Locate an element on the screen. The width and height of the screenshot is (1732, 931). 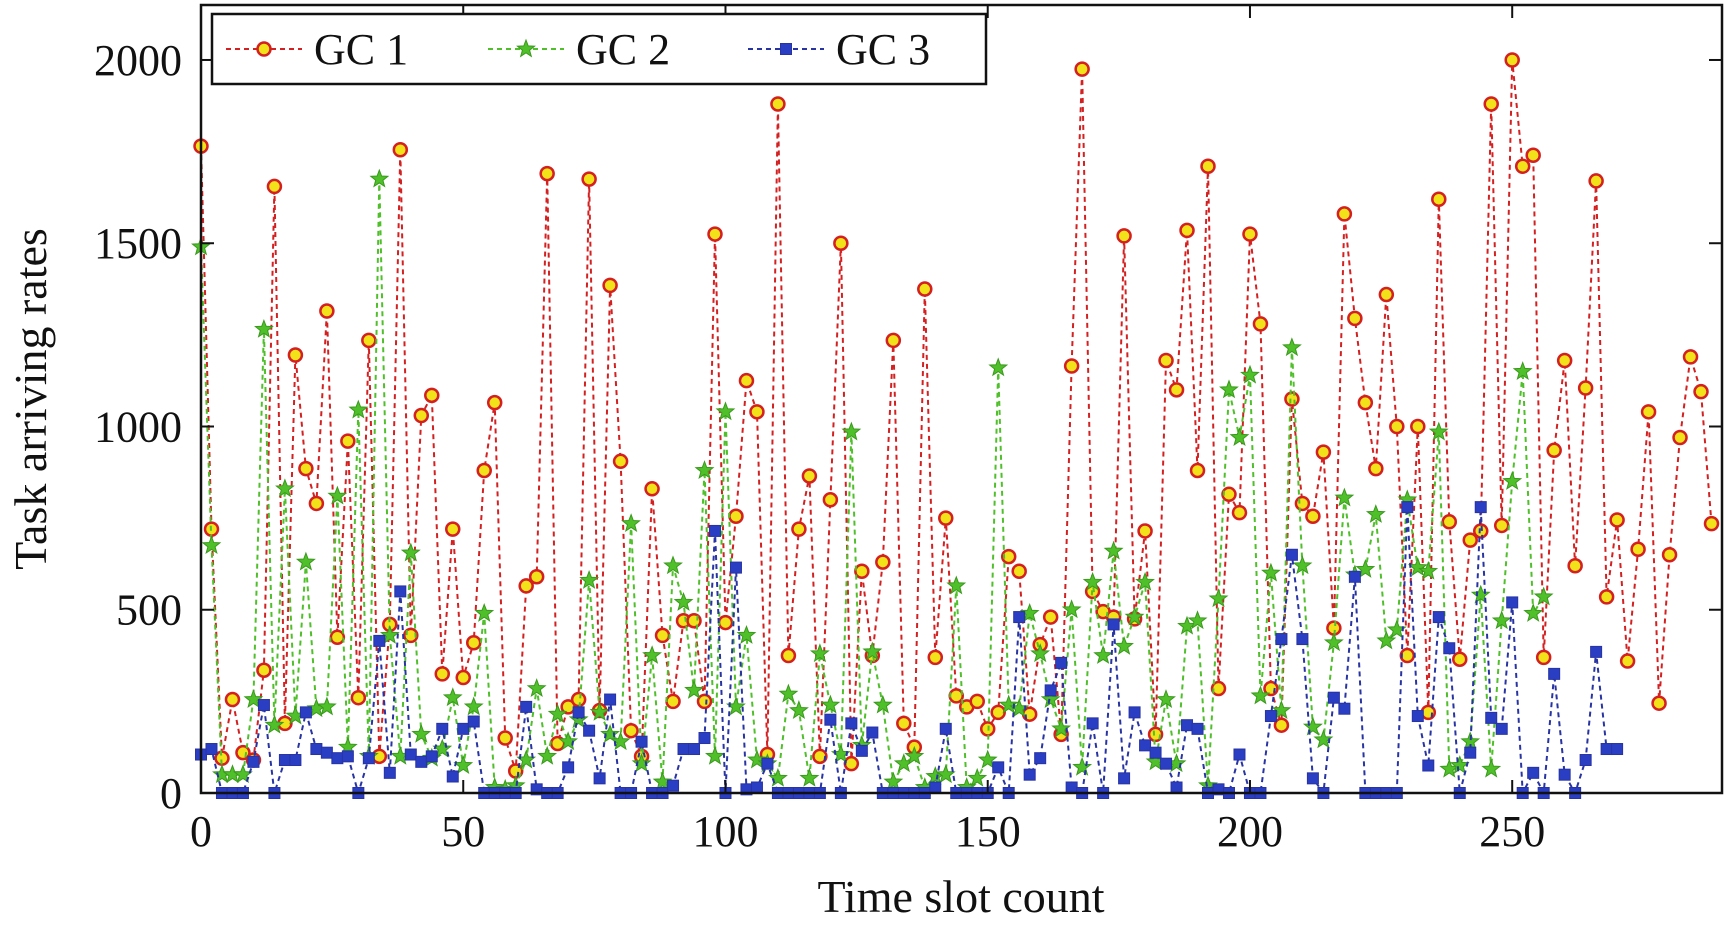
x-tick-label: 200 is located at coordinates (1250, 831).